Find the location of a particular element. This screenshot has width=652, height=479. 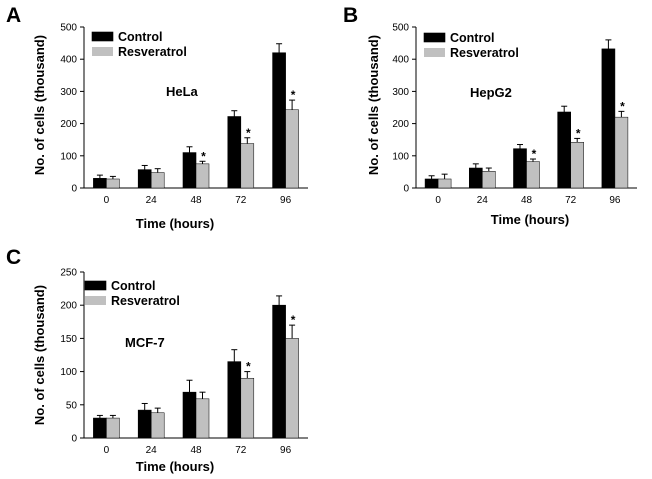

panel-letter: C is located at coordinates (13, 257).